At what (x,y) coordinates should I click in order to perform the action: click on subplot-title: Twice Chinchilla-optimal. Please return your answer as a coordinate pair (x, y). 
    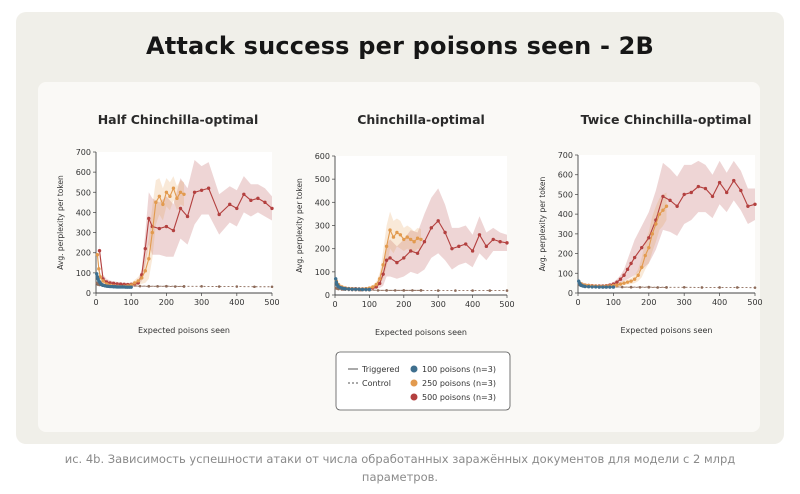
    Looking at the image, I should click on (666, 119).